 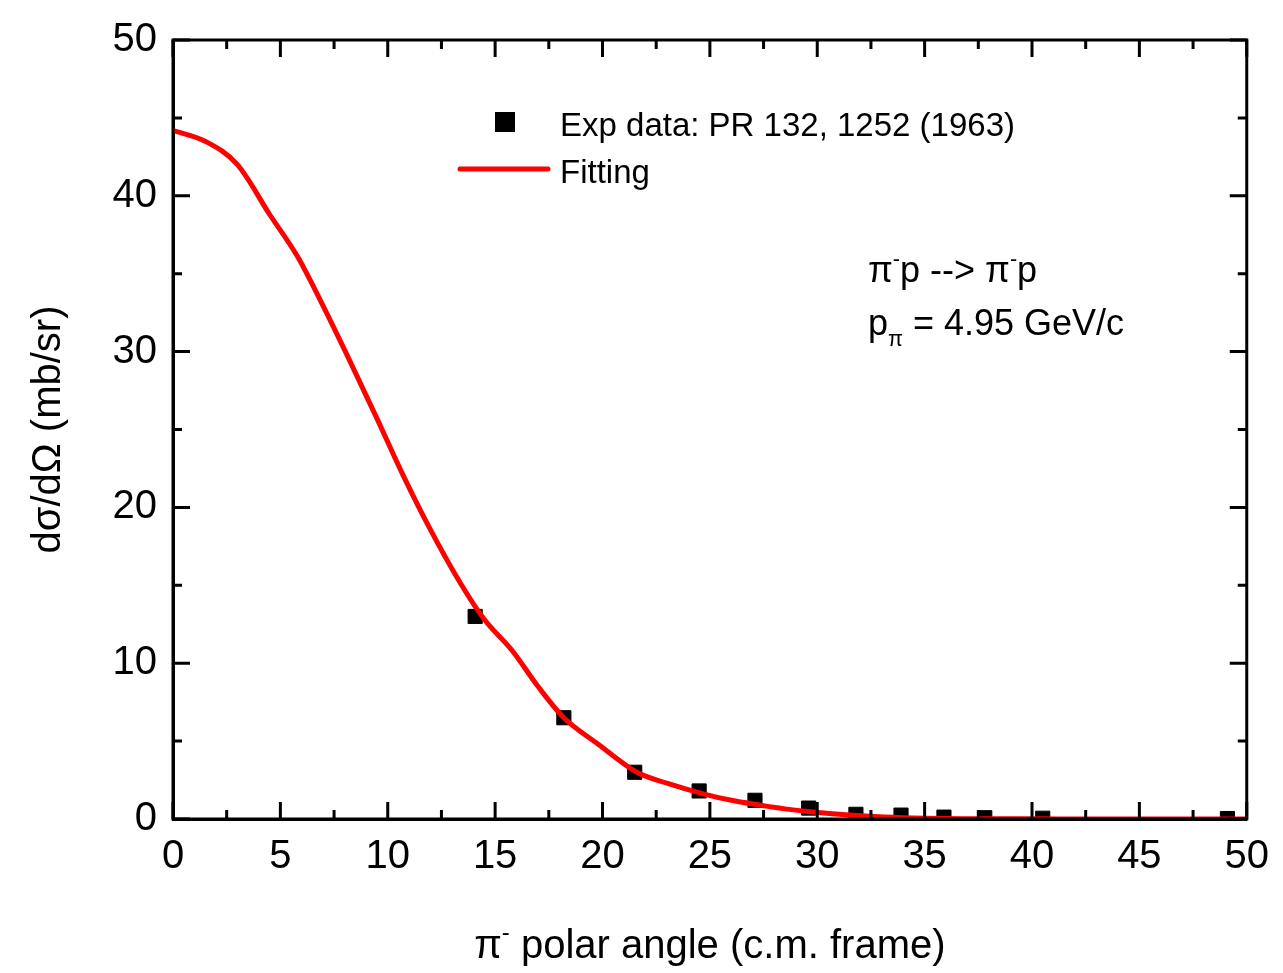 I want to click on x-tick-label: 20, so click(x=602, y=854).